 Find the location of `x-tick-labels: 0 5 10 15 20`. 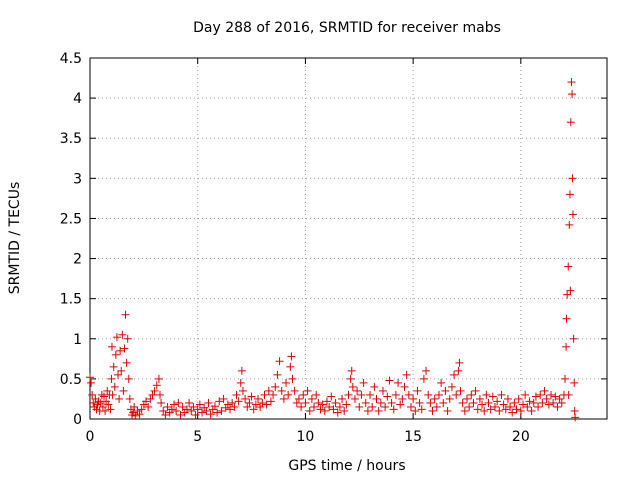

x-tick-labels: 0 5 10 15 20 is located at coordinates (308, 437).